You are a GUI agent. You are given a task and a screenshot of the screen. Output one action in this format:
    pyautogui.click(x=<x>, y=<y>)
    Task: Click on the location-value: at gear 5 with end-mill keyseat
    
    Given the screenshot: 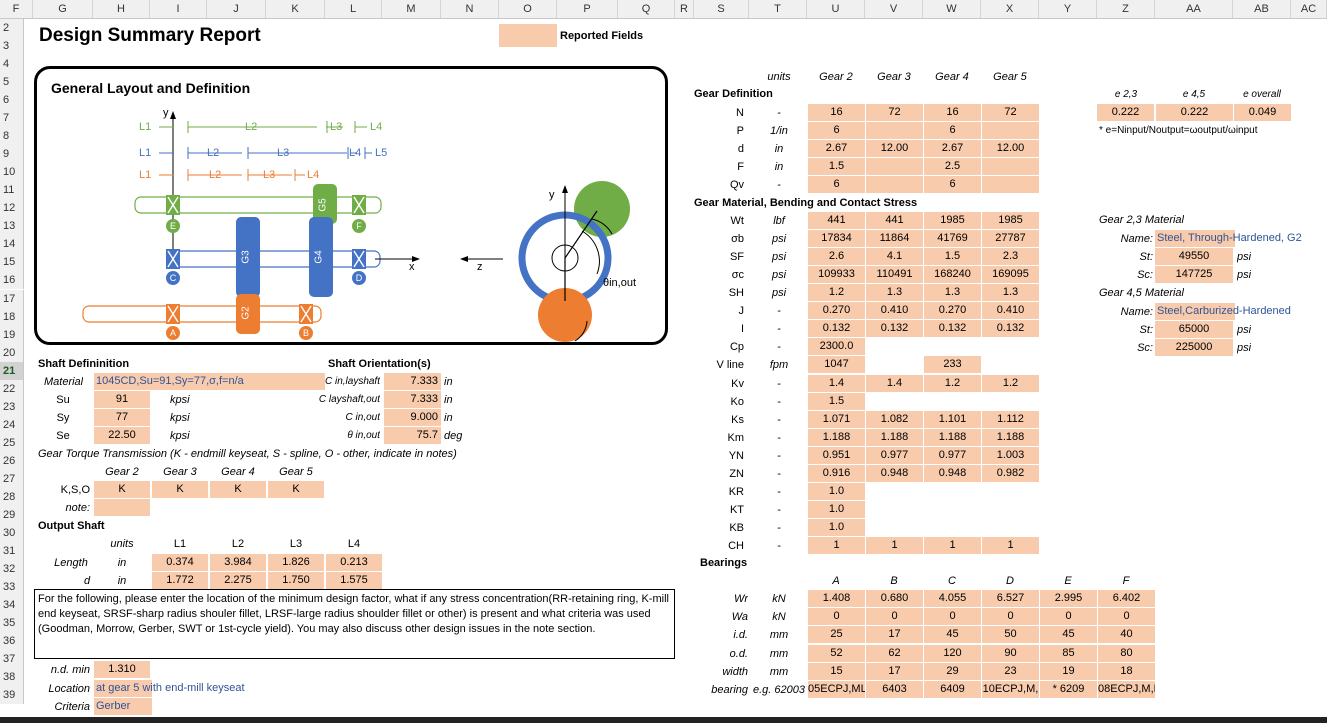 What is the action you would take?
    pyautogui.click(x=169, y=688)
    